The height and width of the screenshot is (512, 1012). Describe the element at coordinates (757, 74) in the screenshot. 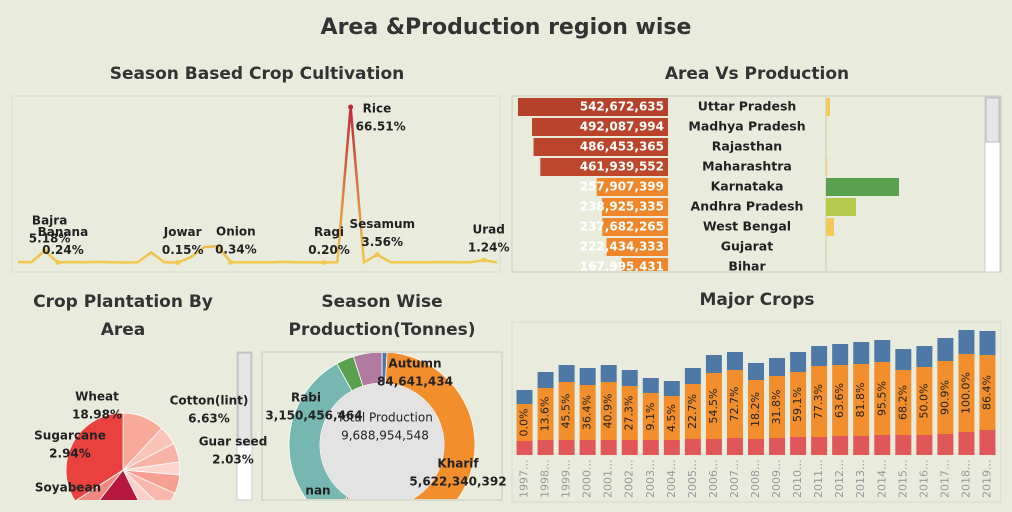

I see `chart-title: Area Vs Production` at that location.